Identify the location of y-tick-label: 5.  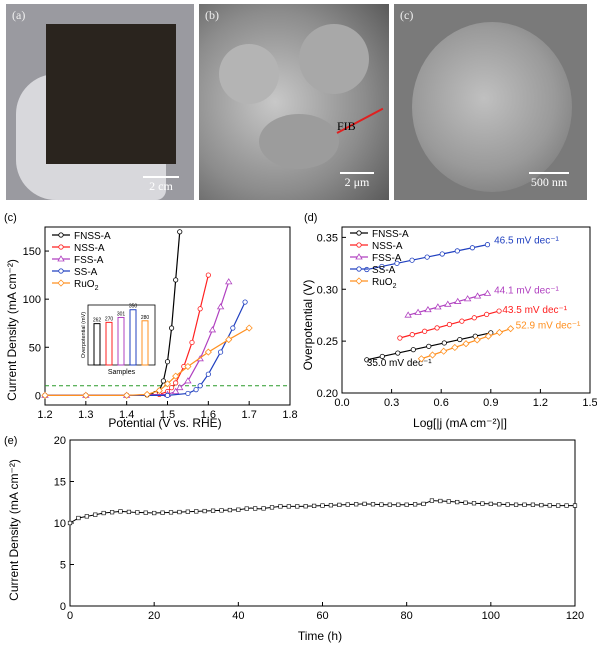
(63, 566).